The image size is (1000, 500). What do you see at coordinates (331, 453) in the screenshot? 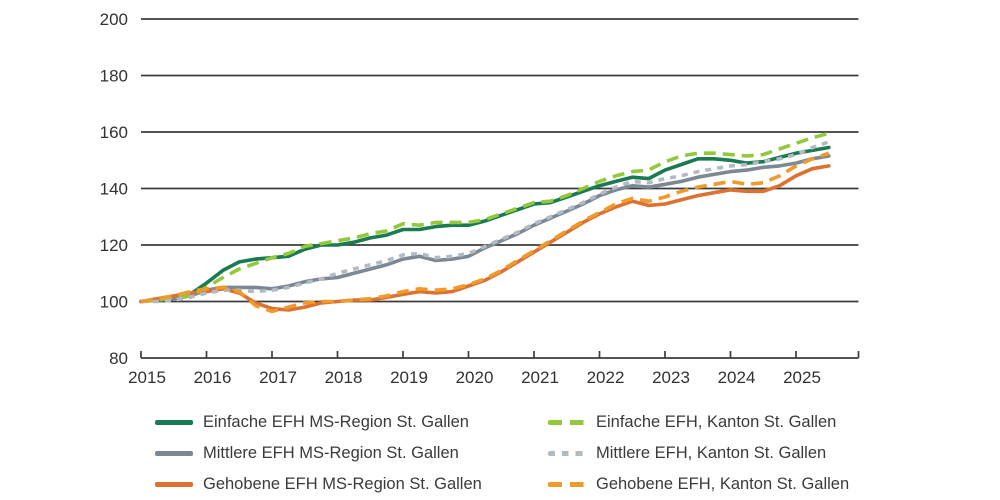
I see `legend-label-mittlere-efh-ms-region: Mittlere EFH MS-Region St. Gallen` at bounding box center [331, 453].